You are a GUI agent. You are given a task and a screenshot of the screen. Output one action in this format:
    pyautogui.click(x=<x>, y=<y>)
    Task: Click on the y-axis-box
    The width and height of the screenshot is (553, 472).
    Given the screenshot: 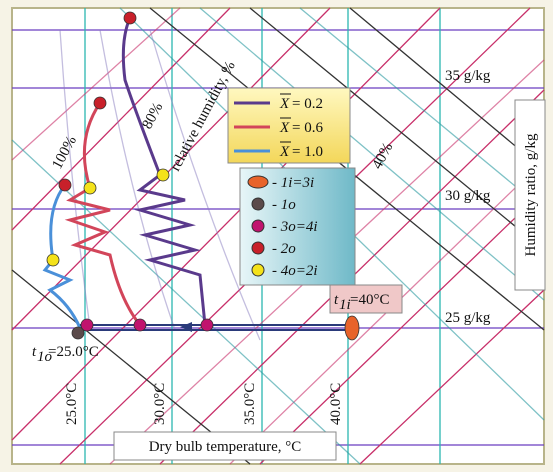 What is the action you would take?
    pyautogui.click(x=530, y=195)
    